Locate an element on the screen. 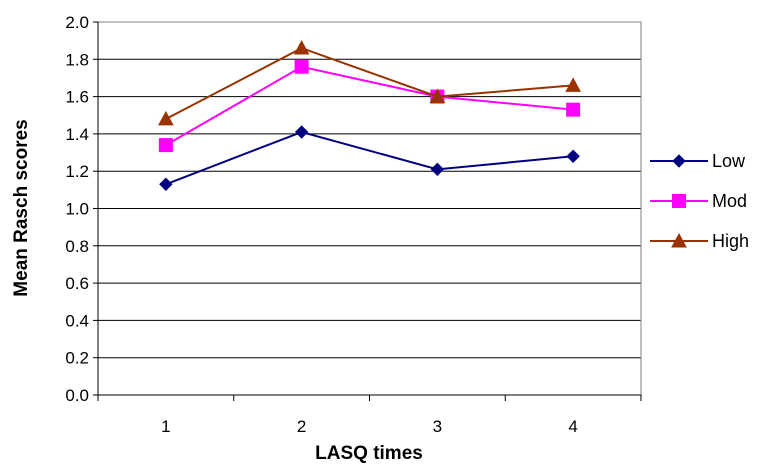 The height and width of the screenshot is (466, 769). legend-item-low: Low is located at coordinates (698, 161).